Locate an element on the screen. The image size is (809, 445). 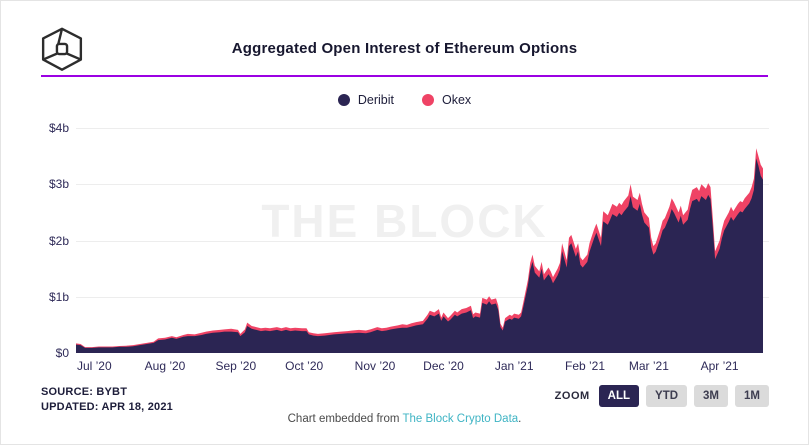
y-tick-label: $0 is located at coordinates (62, 353).